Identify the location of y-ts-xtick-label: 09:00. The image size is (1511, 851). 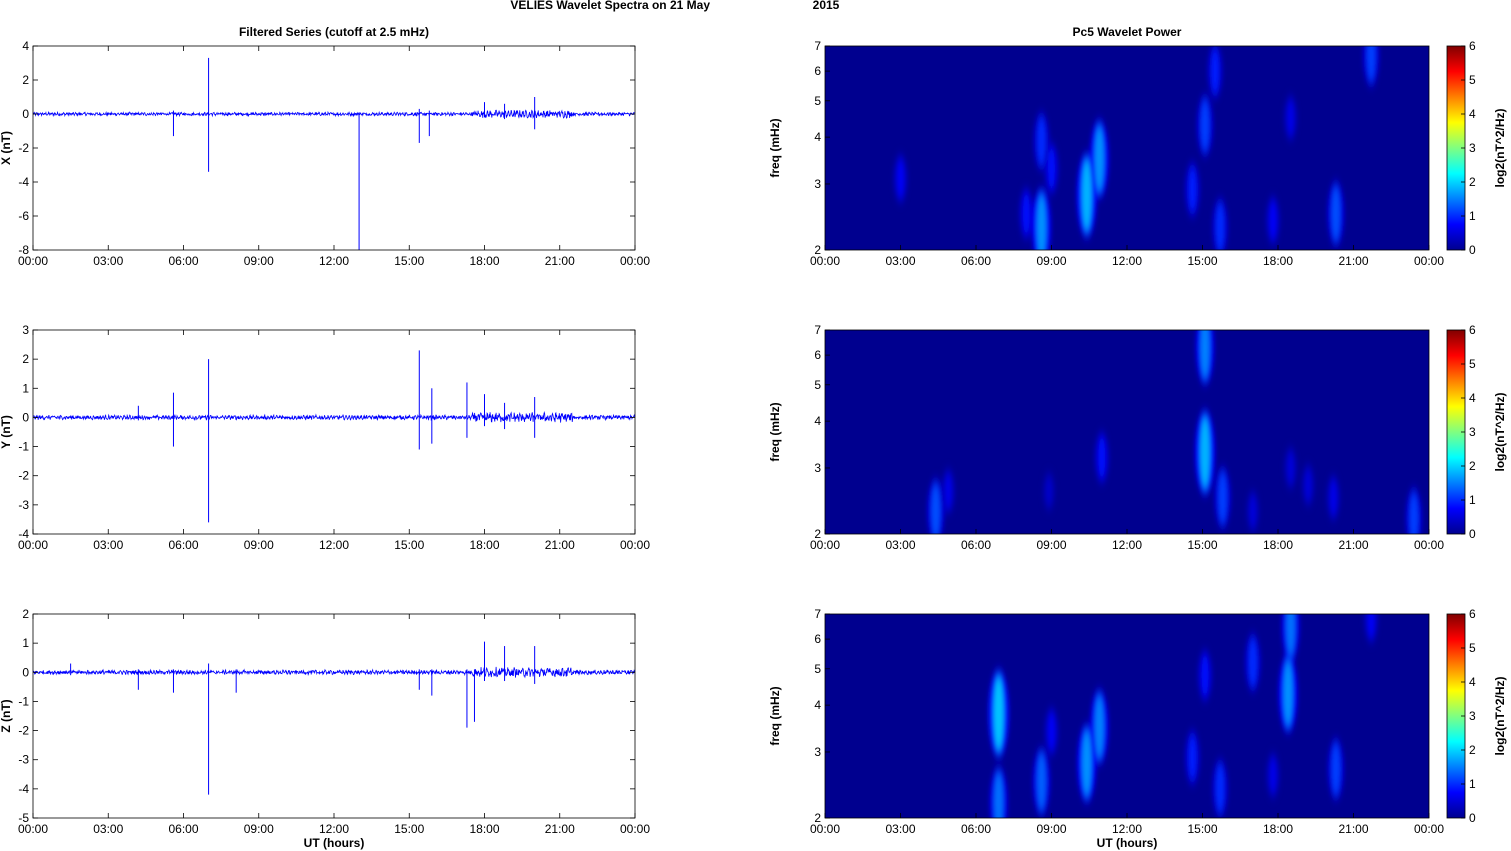
(259, 545).